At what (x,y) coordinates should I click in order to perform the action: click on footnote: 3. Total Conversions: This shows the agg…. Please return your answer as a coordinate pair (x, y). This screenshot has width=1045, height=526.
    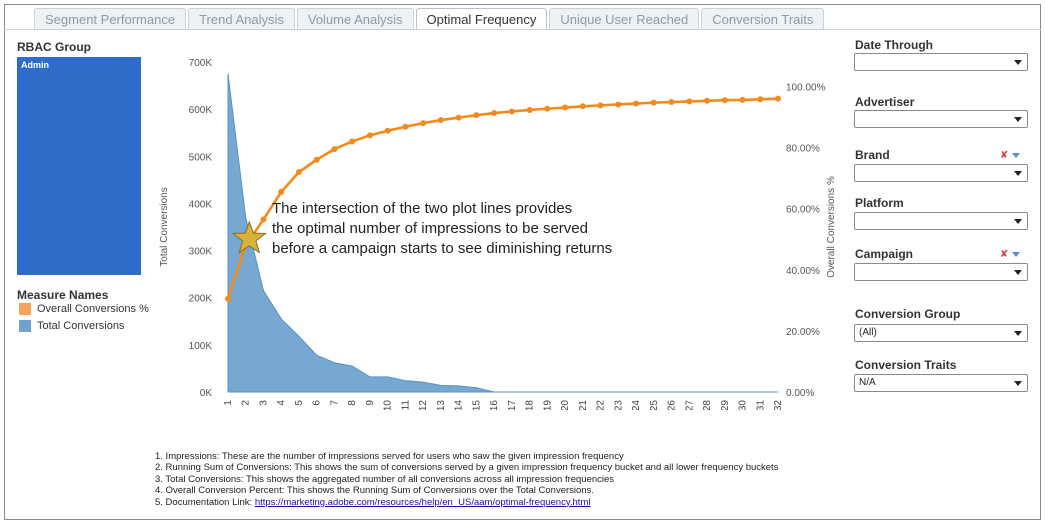
    Looking at the image, I should click on (385, 479).